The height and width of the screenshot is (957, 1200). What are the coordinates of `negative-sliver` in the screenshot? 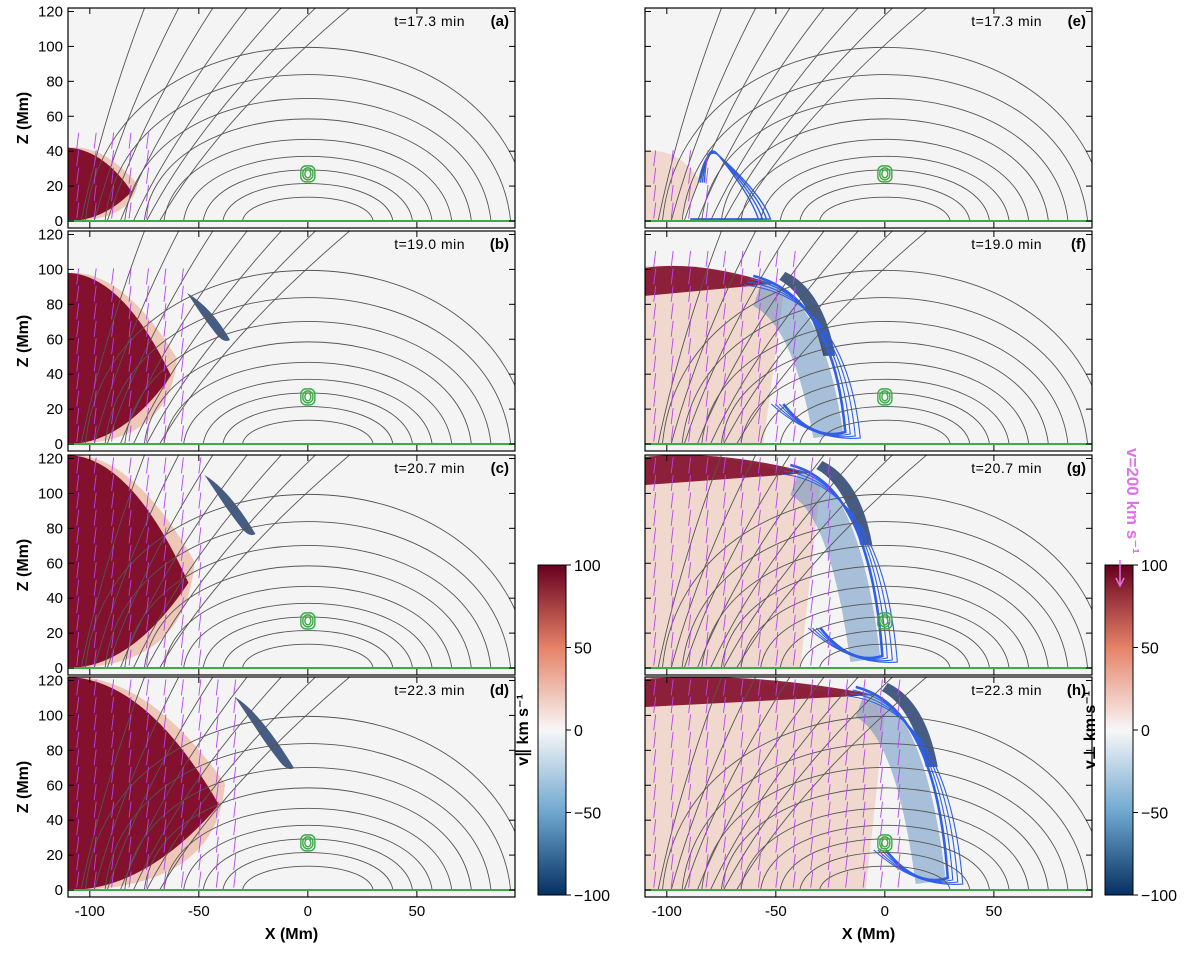 It's located at (264, 733).